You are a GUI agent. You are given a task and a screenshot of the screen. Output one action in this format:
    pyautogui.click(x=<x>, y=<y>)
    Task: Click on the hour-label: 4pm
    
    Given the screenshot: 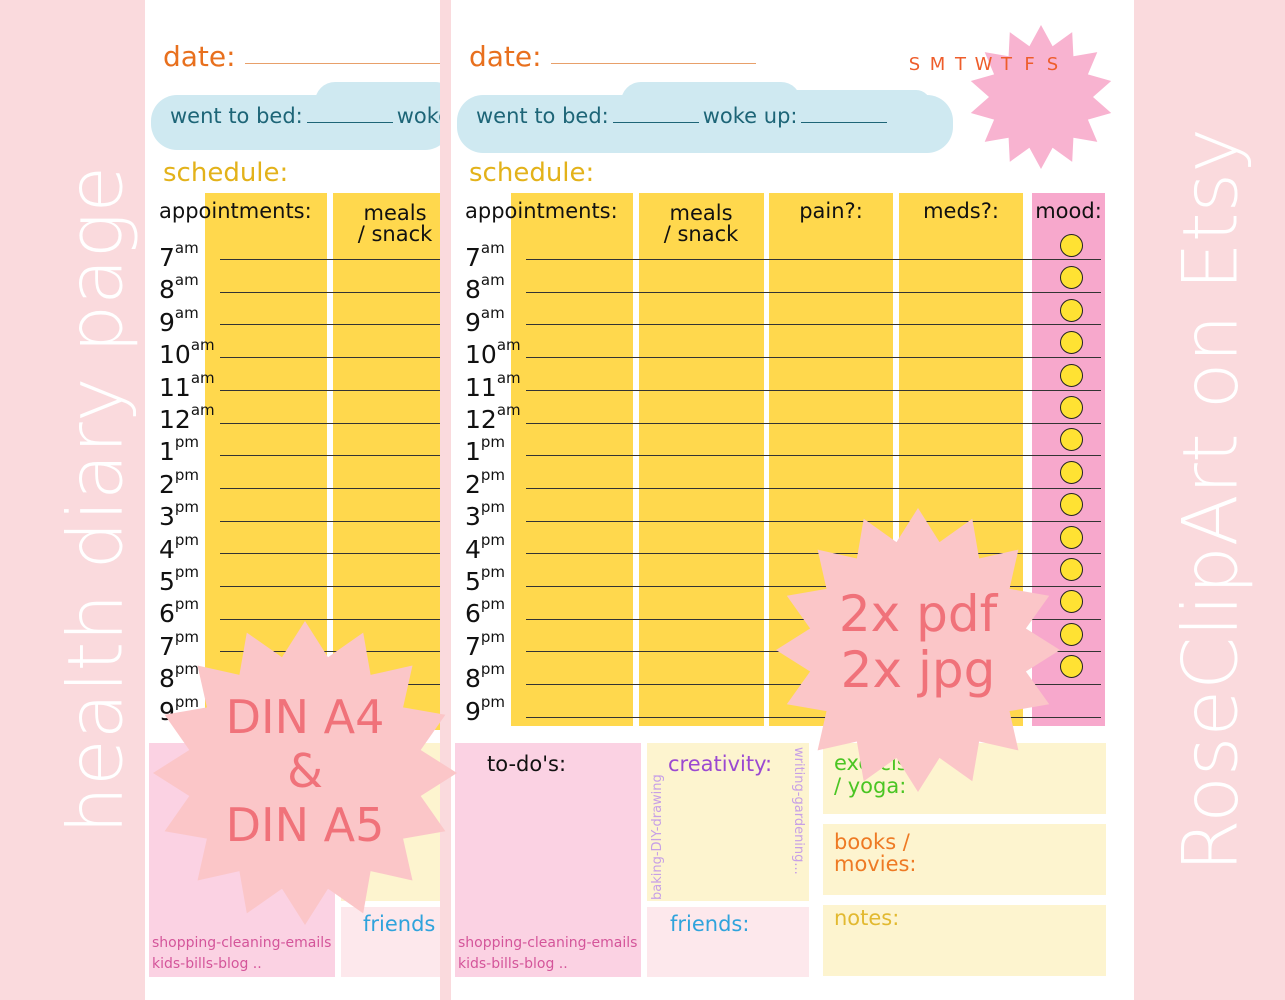 What is the action you would take?
    pyautogui.click(x=485, y=547)
    